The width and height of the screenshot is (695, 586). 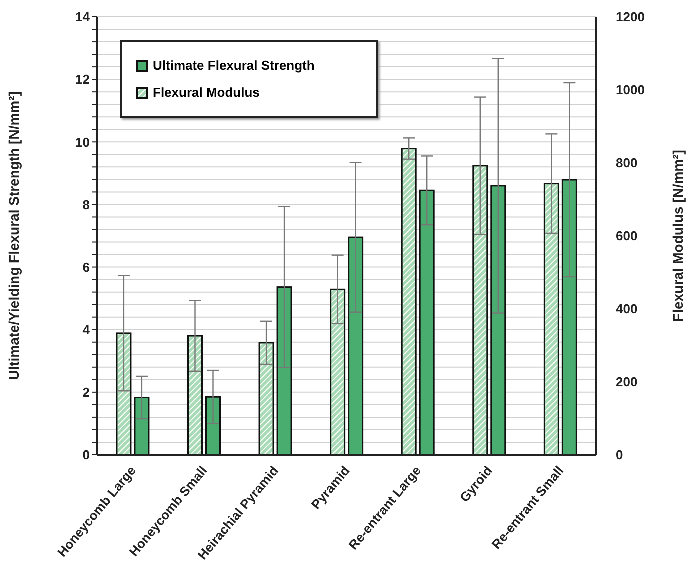 What do you see at coordinates (630, 90) in the screenshot?
I see `y2-tick-label: 1000` at bounding box center [630, 90].